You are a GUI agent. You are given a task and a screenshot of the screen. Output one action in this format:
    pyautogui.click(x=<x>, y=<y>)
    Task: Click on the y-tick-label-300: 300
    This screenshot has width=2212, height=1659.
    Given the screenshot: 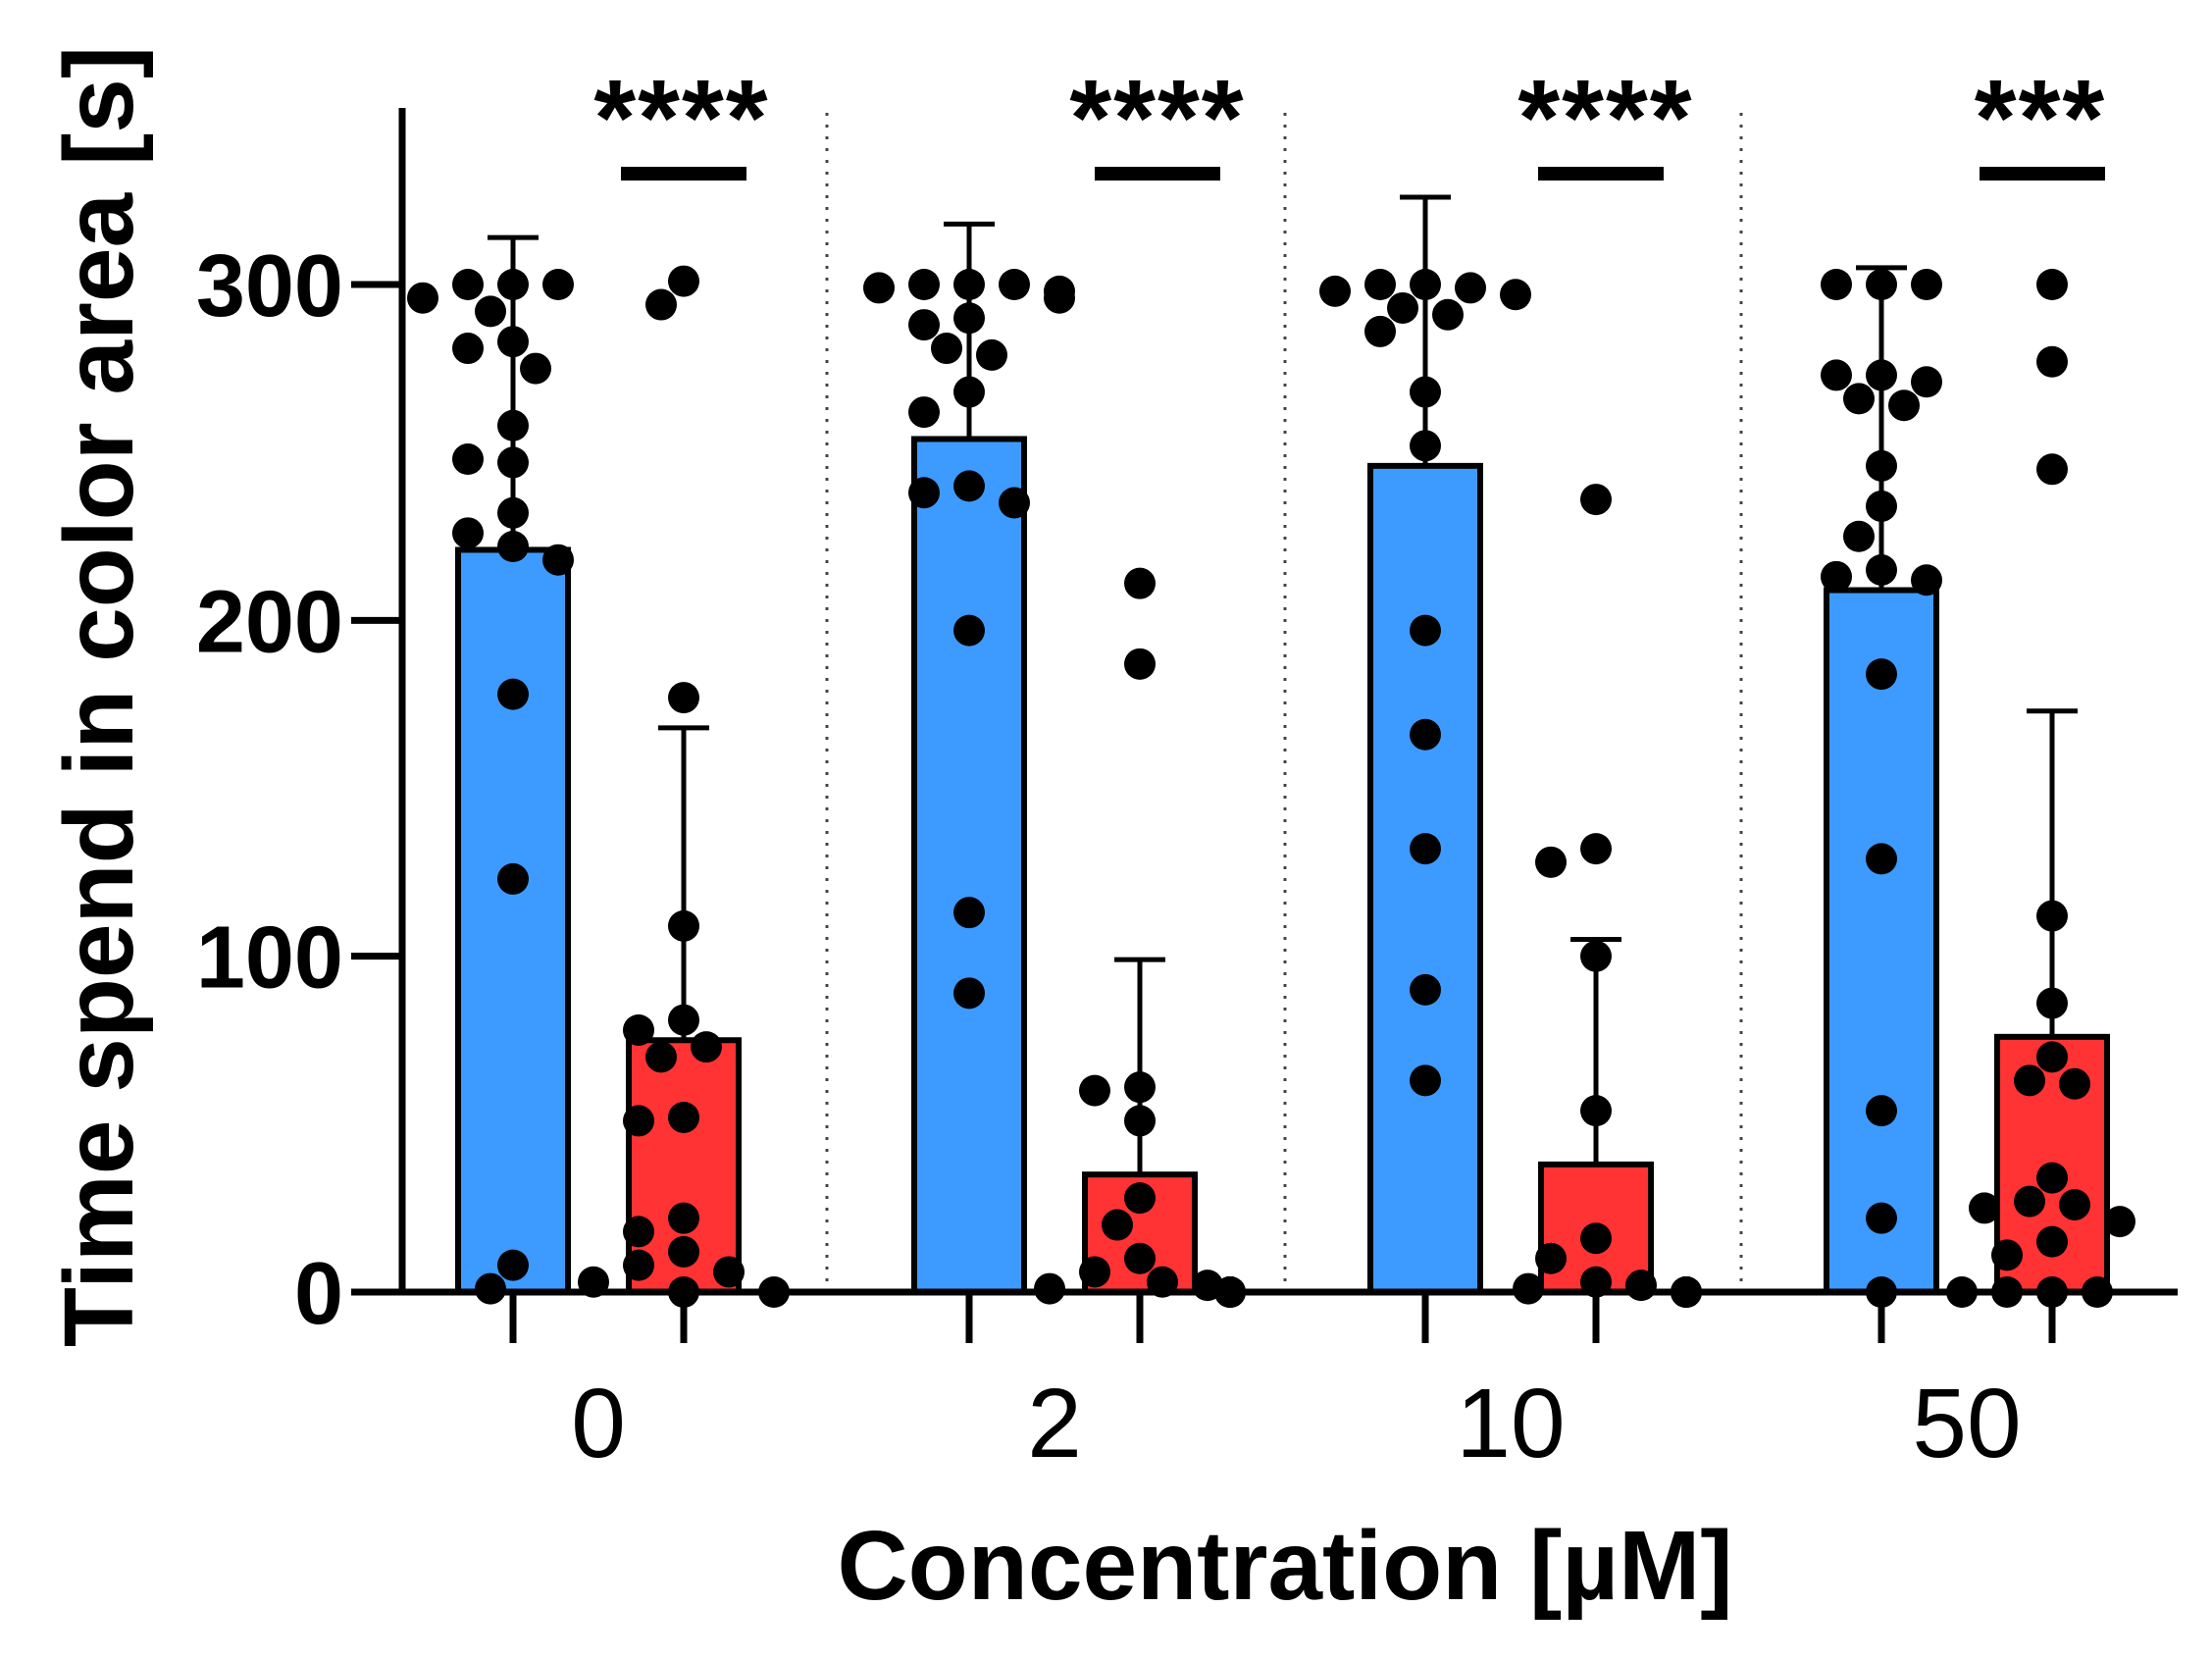 What is the action you would take?
    pyautogui.click(x=269, y=286)
    